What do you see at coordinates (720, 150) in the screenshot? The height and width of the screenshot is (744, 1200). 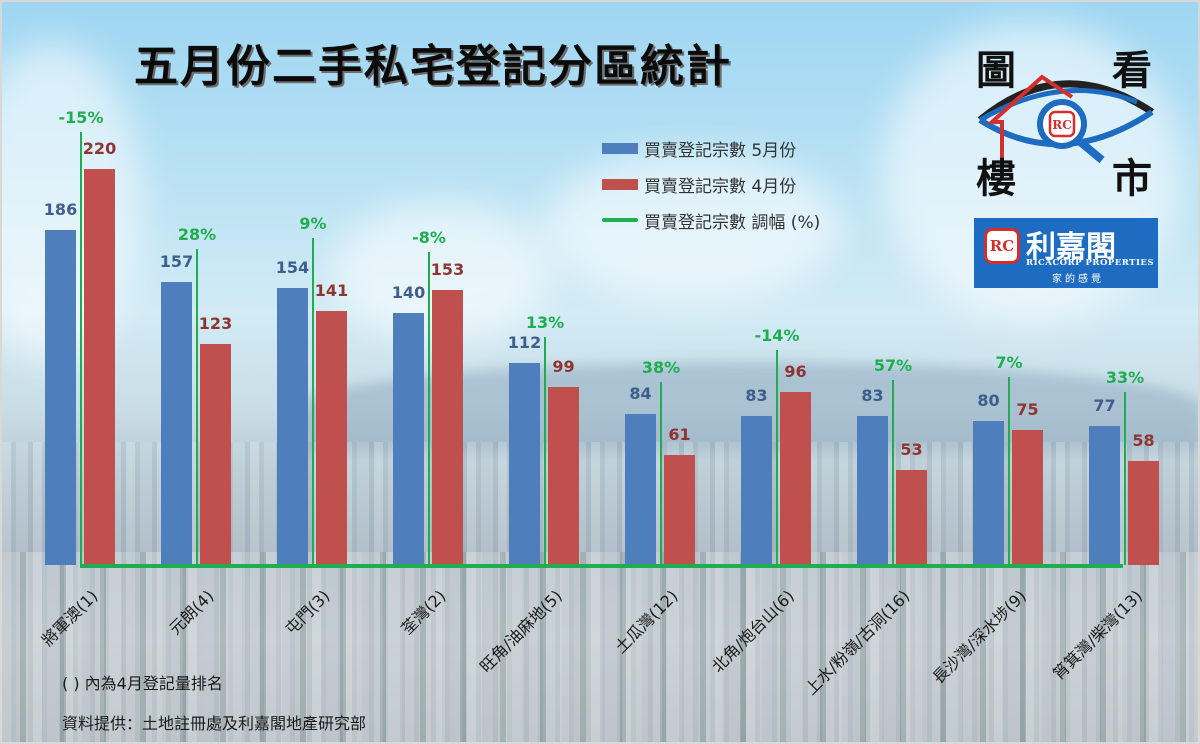 I see `legend-label: 買賣登記宗數 5月份` at bounding box center [720, 150].